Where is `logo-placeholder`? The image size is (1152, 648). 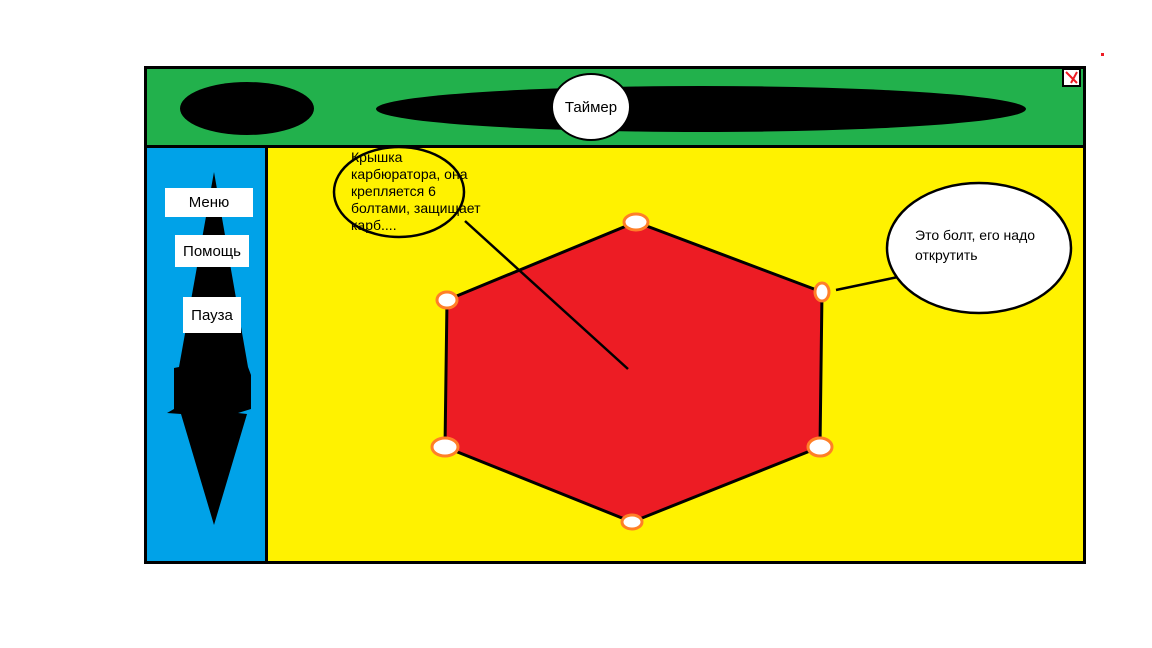 logo-placeholder is located at coordinates (247, 108).